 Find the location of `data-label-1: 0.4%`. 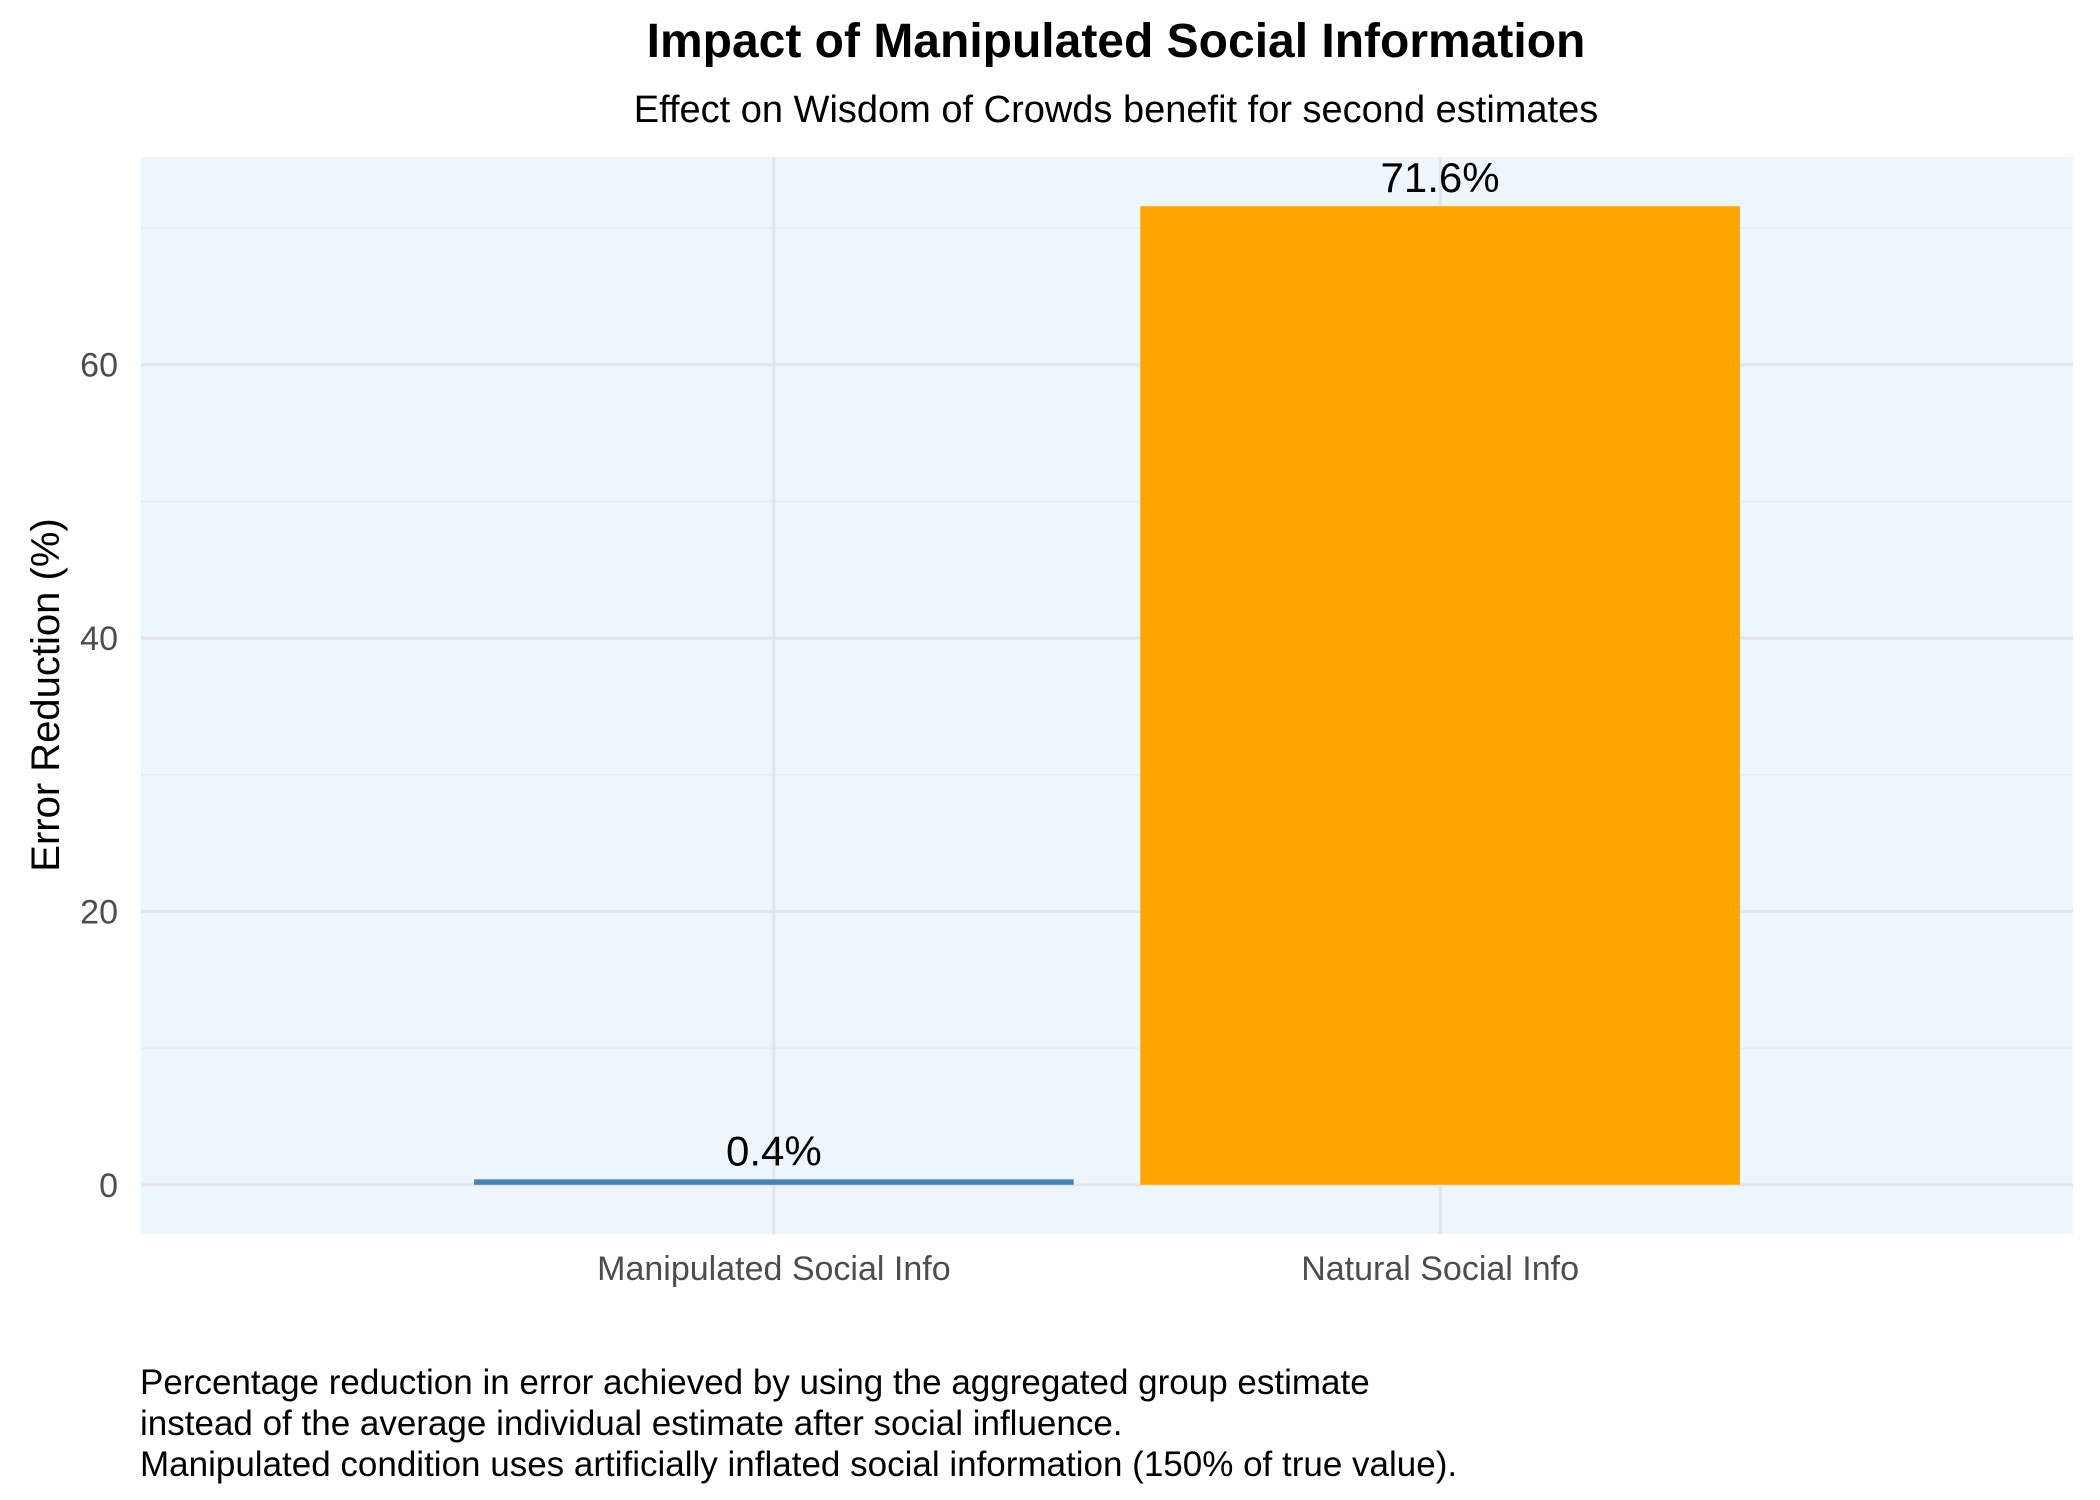

data-label-1: 0.4% is located at coordinates (774, 1150).